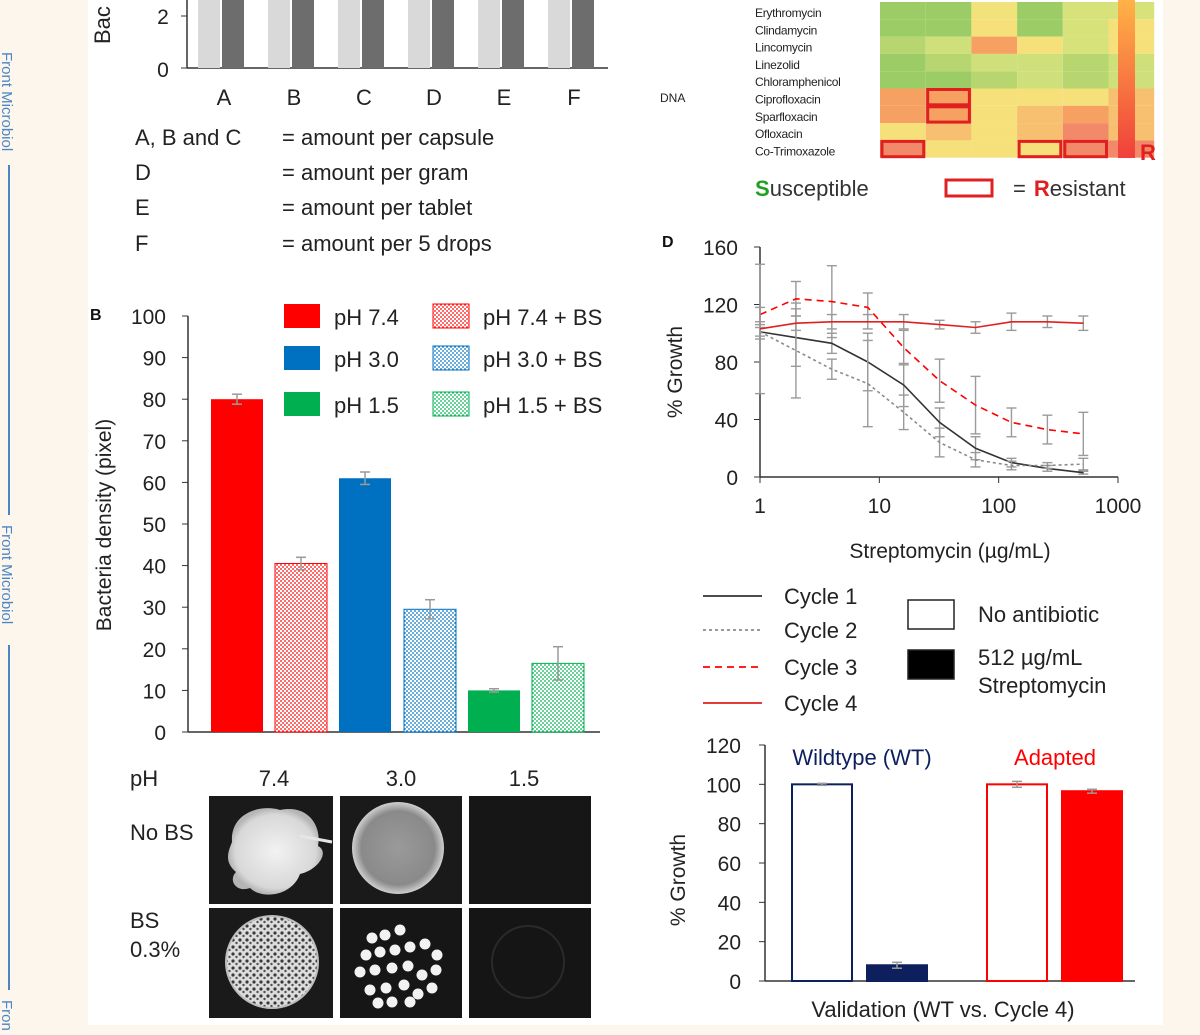  What do you see at coordinates (861, 757) in the screenshot?
I see `group-label: Wildtype (WT)` at bounding box center [861, 757].